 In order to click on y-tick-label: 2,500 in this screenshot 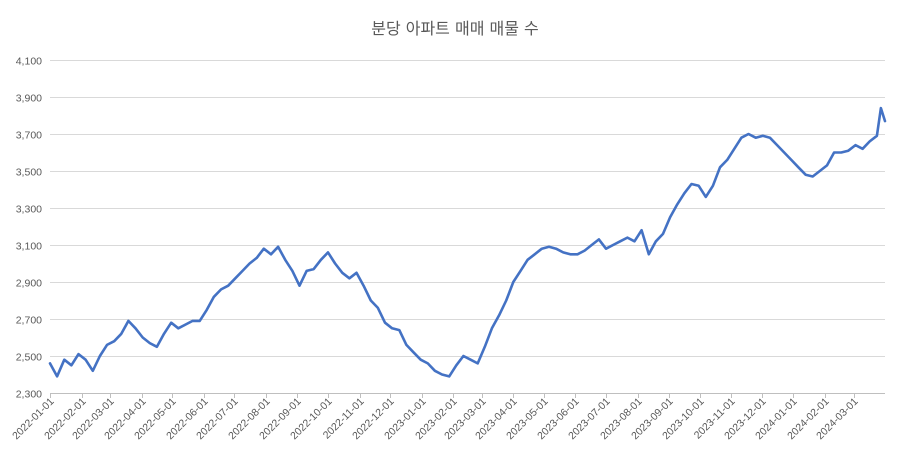, I will do `click(29, 358)`.